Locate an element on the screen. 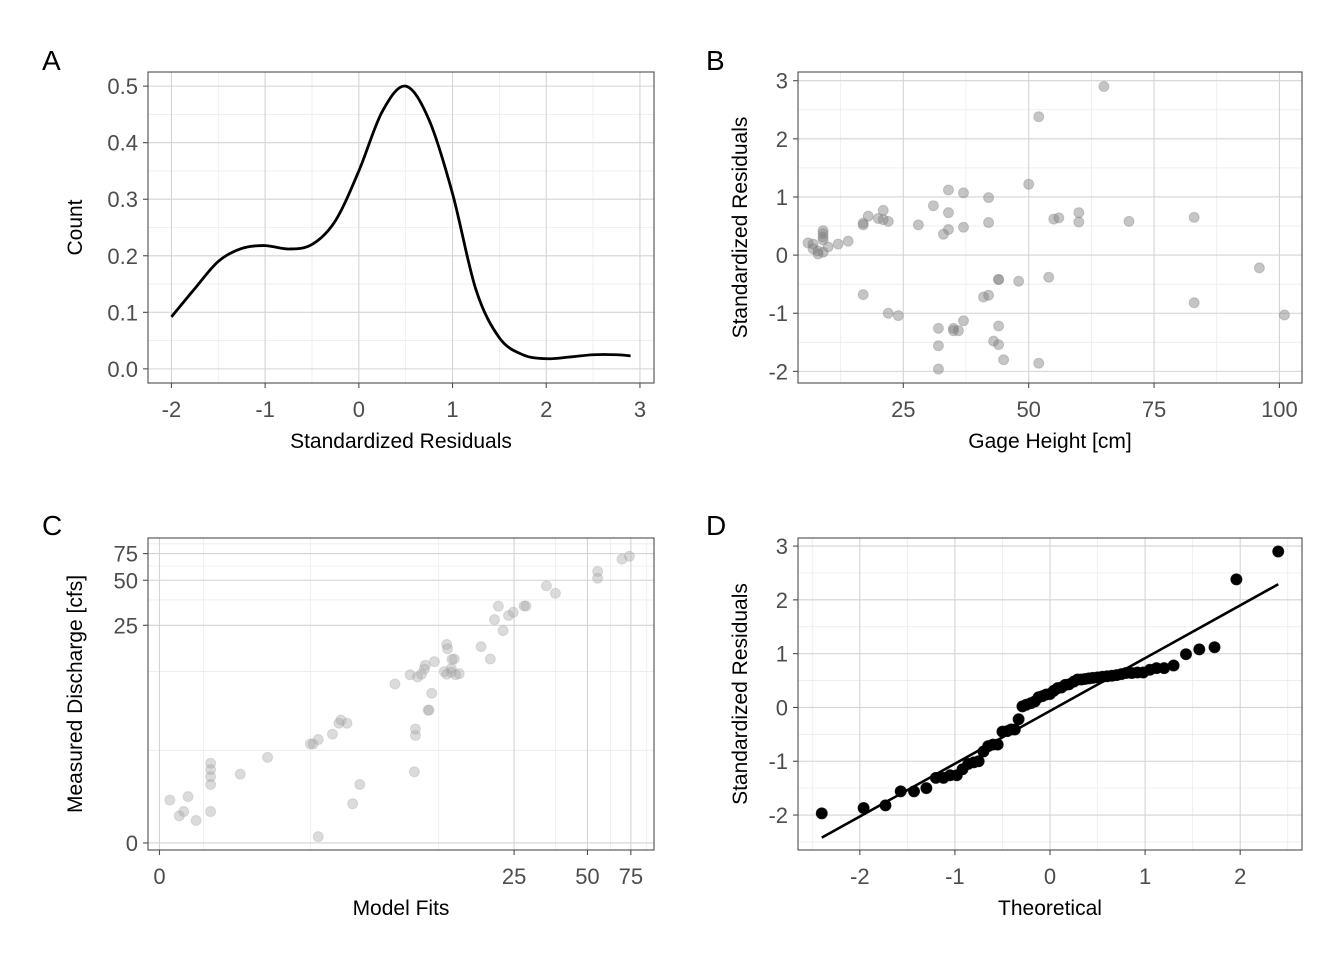  x-tick-label: 100 is located at coordinates (1279, 409).